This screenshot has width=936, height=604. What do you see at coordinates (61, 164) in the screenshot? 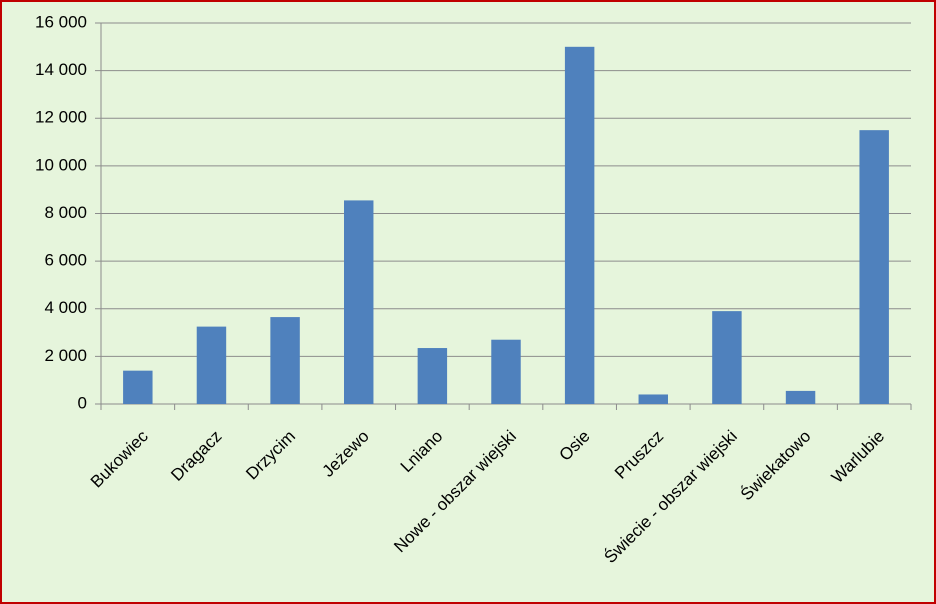
I see `y-tick-label: 10 000` at bounding box center [61, 164].